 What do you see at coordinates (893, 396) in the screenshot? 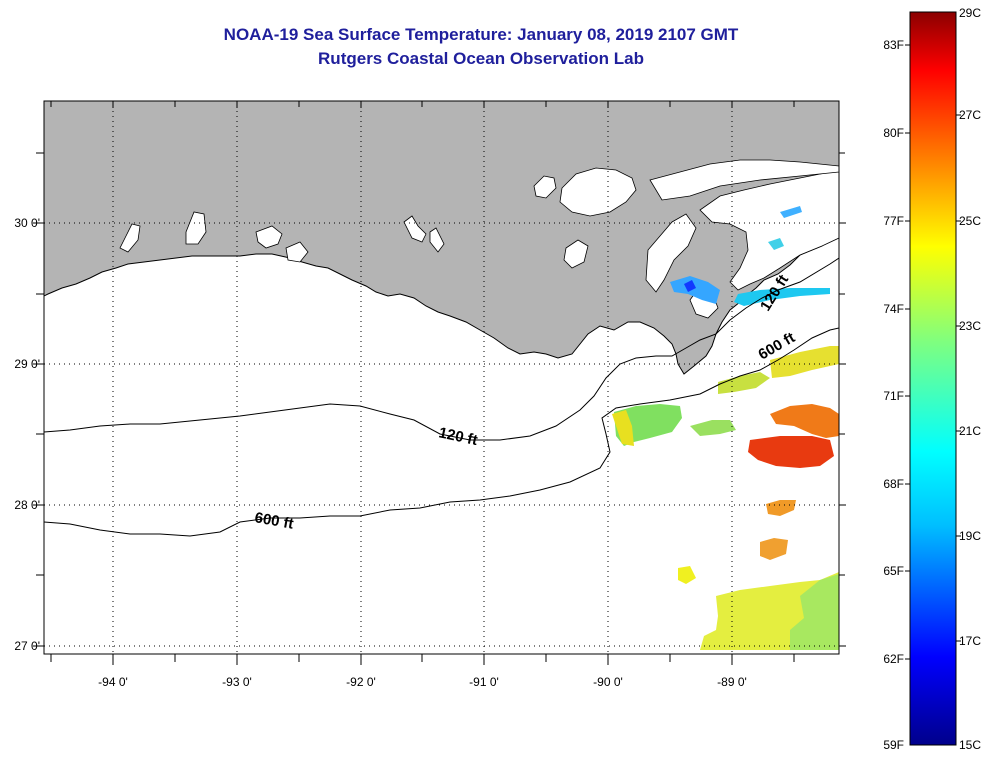
I see `colorbar-label-71F: 71F` at bounding box center [893, 396].